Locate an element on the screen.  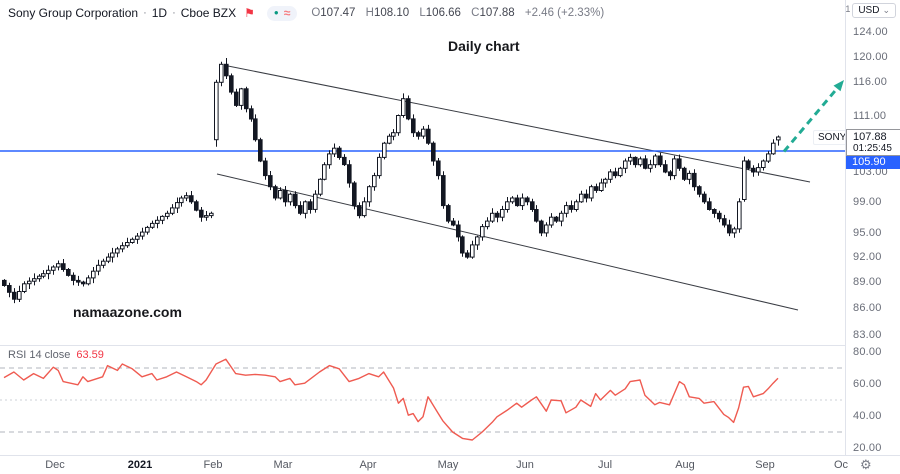
rsi-legend: RSI 14 close 63.59 is located at coordinates (56, 355).